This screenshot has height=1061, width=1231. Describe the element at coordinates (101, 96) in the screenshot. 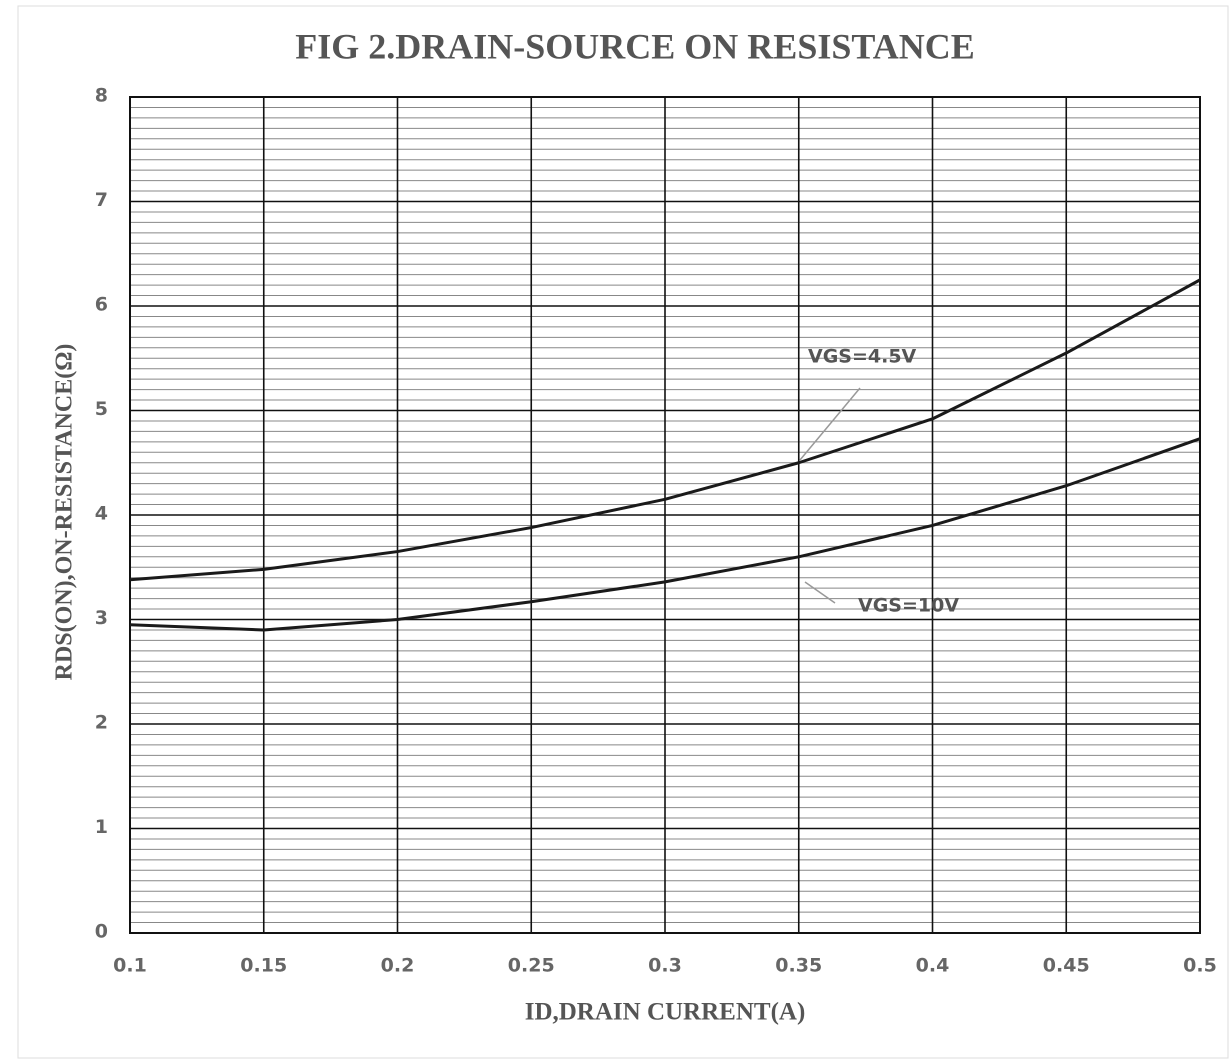

I see `y-tick-label: 8` at that location.